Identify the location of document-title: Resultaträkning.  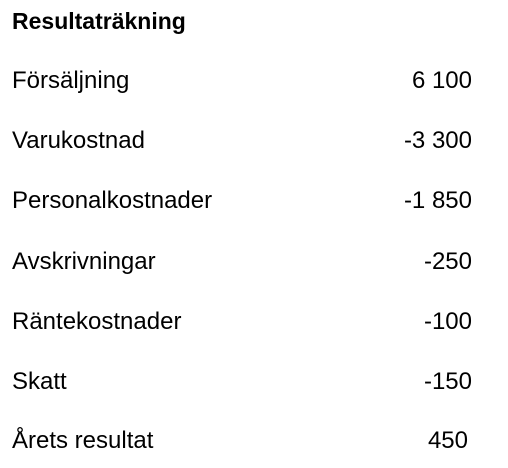
(99, 21).